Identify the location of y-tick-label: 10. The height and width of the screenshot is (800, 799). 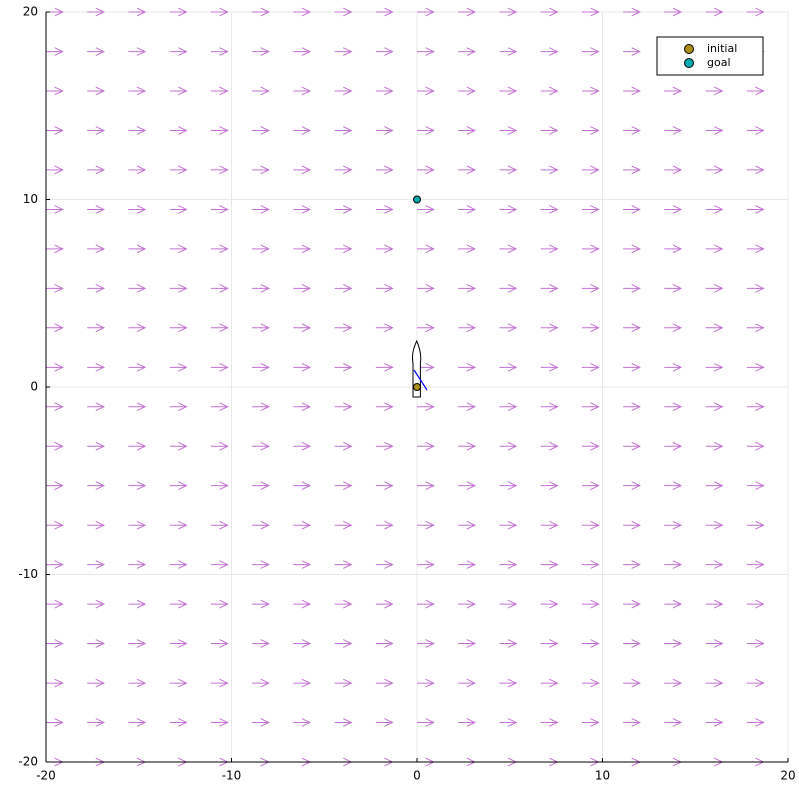
(30, 199).